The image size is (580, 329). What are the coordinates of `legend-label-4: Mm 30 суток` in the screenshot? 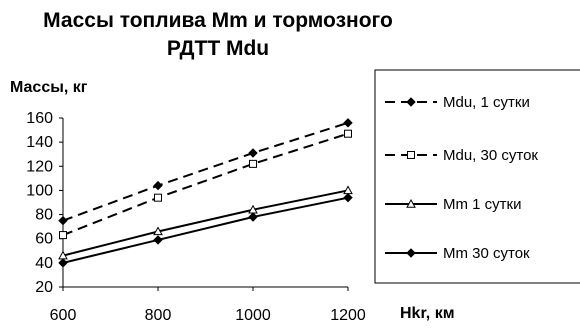 It's located at (486, 253).